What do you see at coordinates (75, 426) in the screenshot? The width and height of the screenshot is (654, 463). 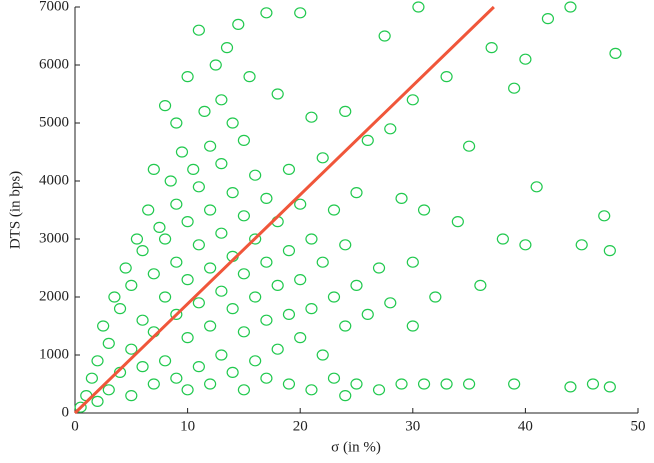 I see `x-tick-label: 0` at bounding box center [75, 426].